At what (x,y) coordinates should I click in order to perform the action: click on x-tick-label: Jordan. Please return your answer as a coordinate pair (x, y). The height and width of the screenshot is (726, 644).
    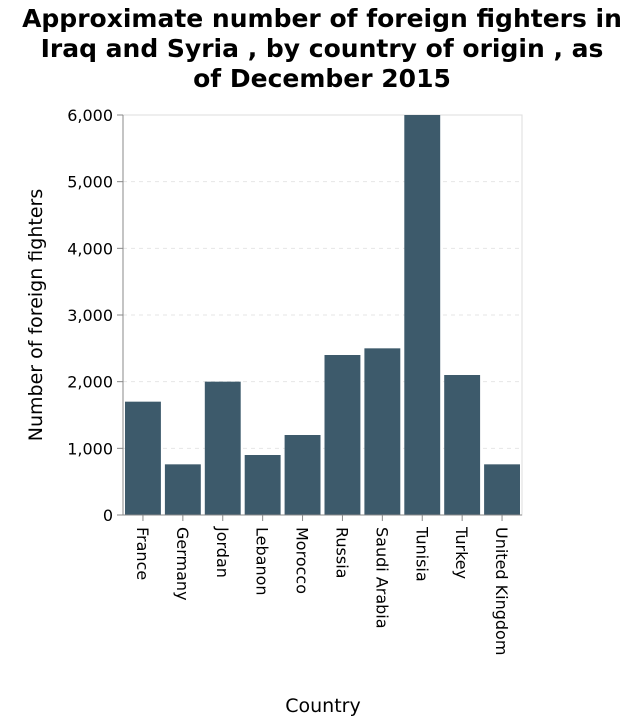
    Looking at the image, I should click on (222, 552).